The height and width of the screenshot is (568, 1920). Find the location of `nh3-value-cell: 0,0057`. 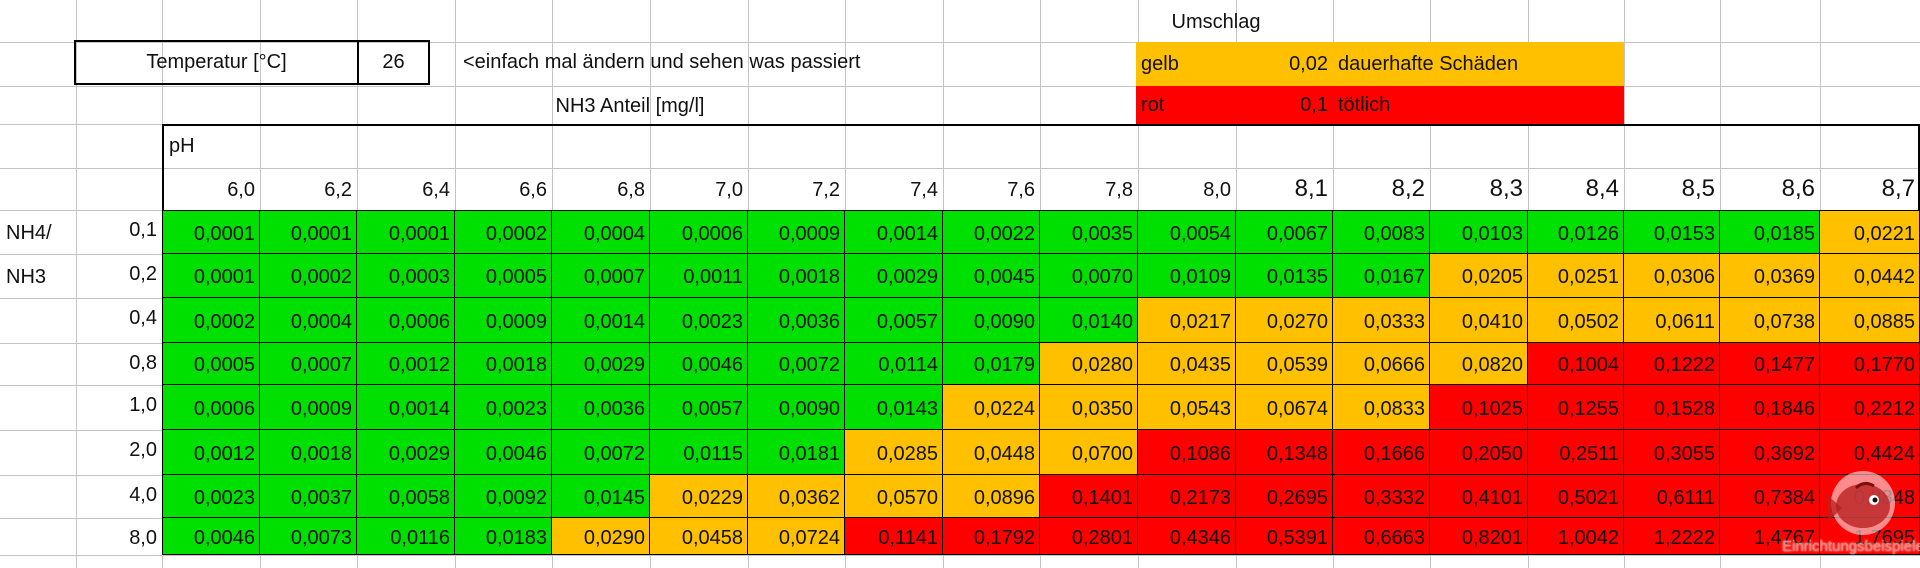

nh3-value-cell: 0,0057 is located at coordinates (894, 320).